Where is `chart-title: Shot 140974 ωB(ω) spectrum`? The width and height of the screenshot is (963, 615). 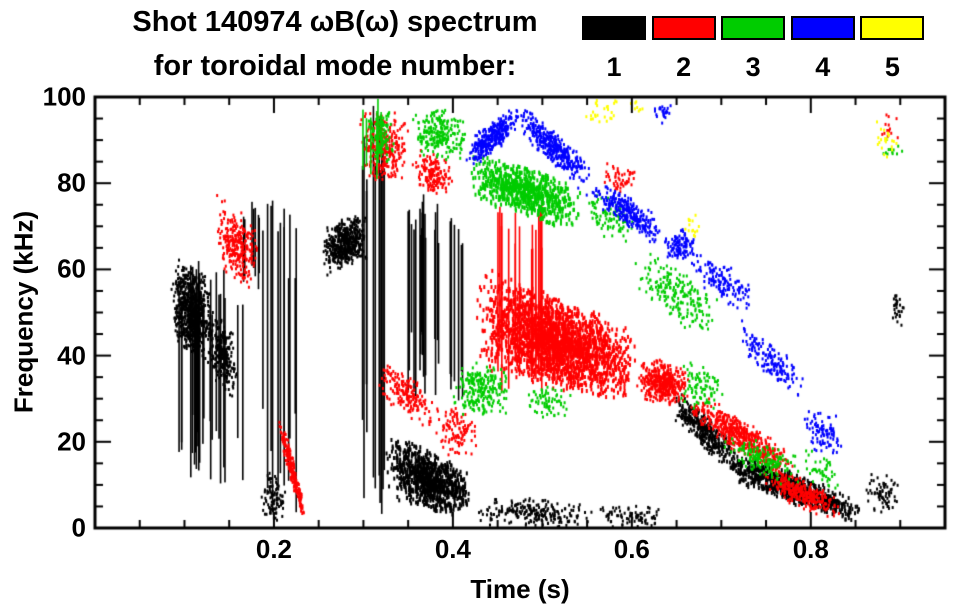 chart-title: Shot 140974 ωB(ω) spectrum is located at coordinates (335, 22).